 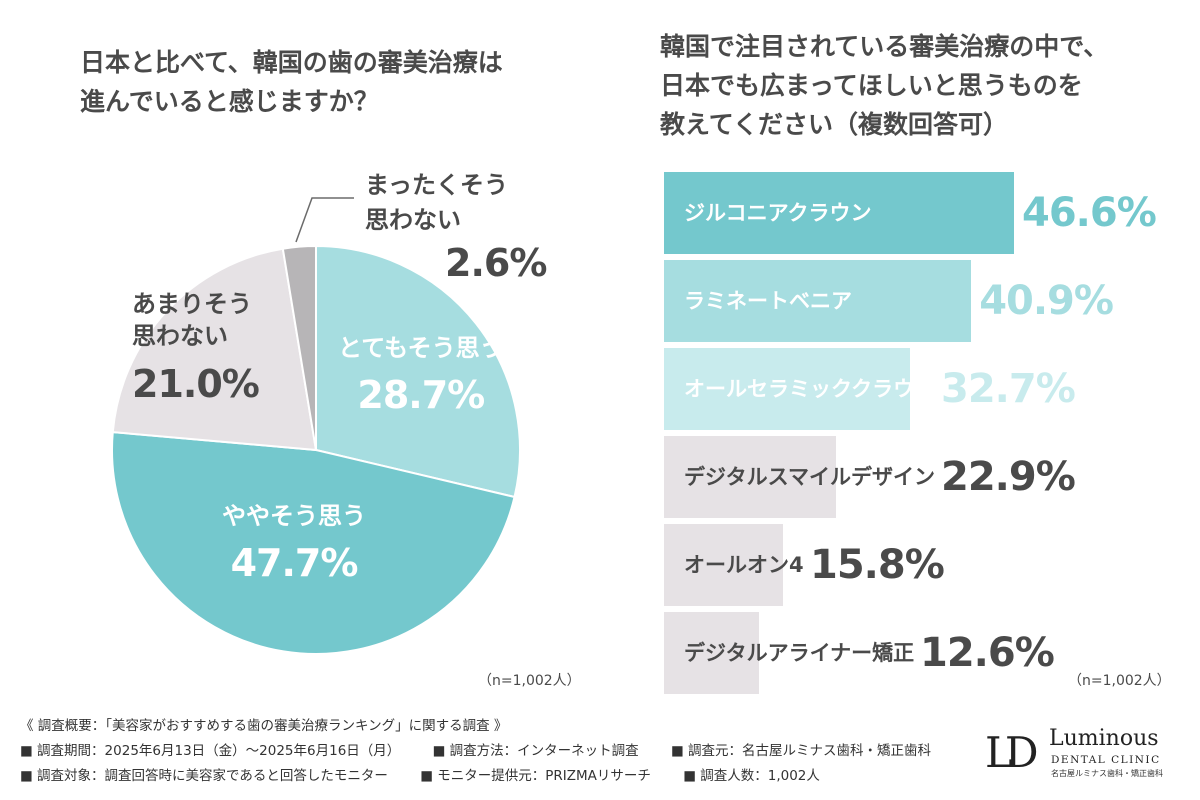 I want to click on pie-slice-somewhat-agree, so click(x=313, y=542).